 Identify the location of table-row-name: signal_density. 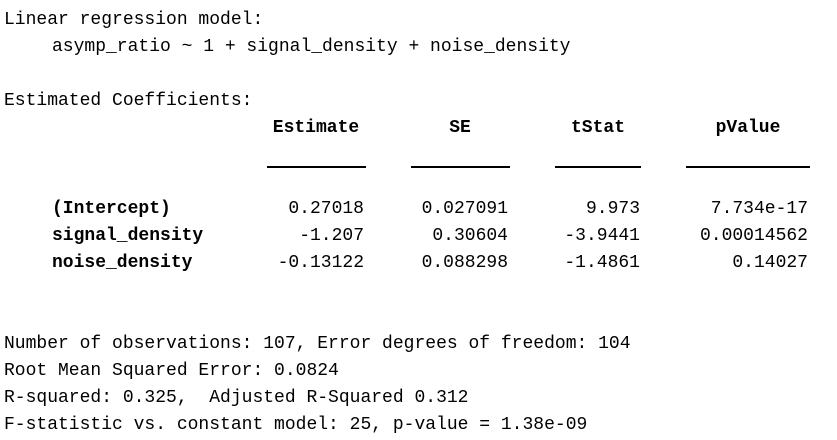
(128, 236).